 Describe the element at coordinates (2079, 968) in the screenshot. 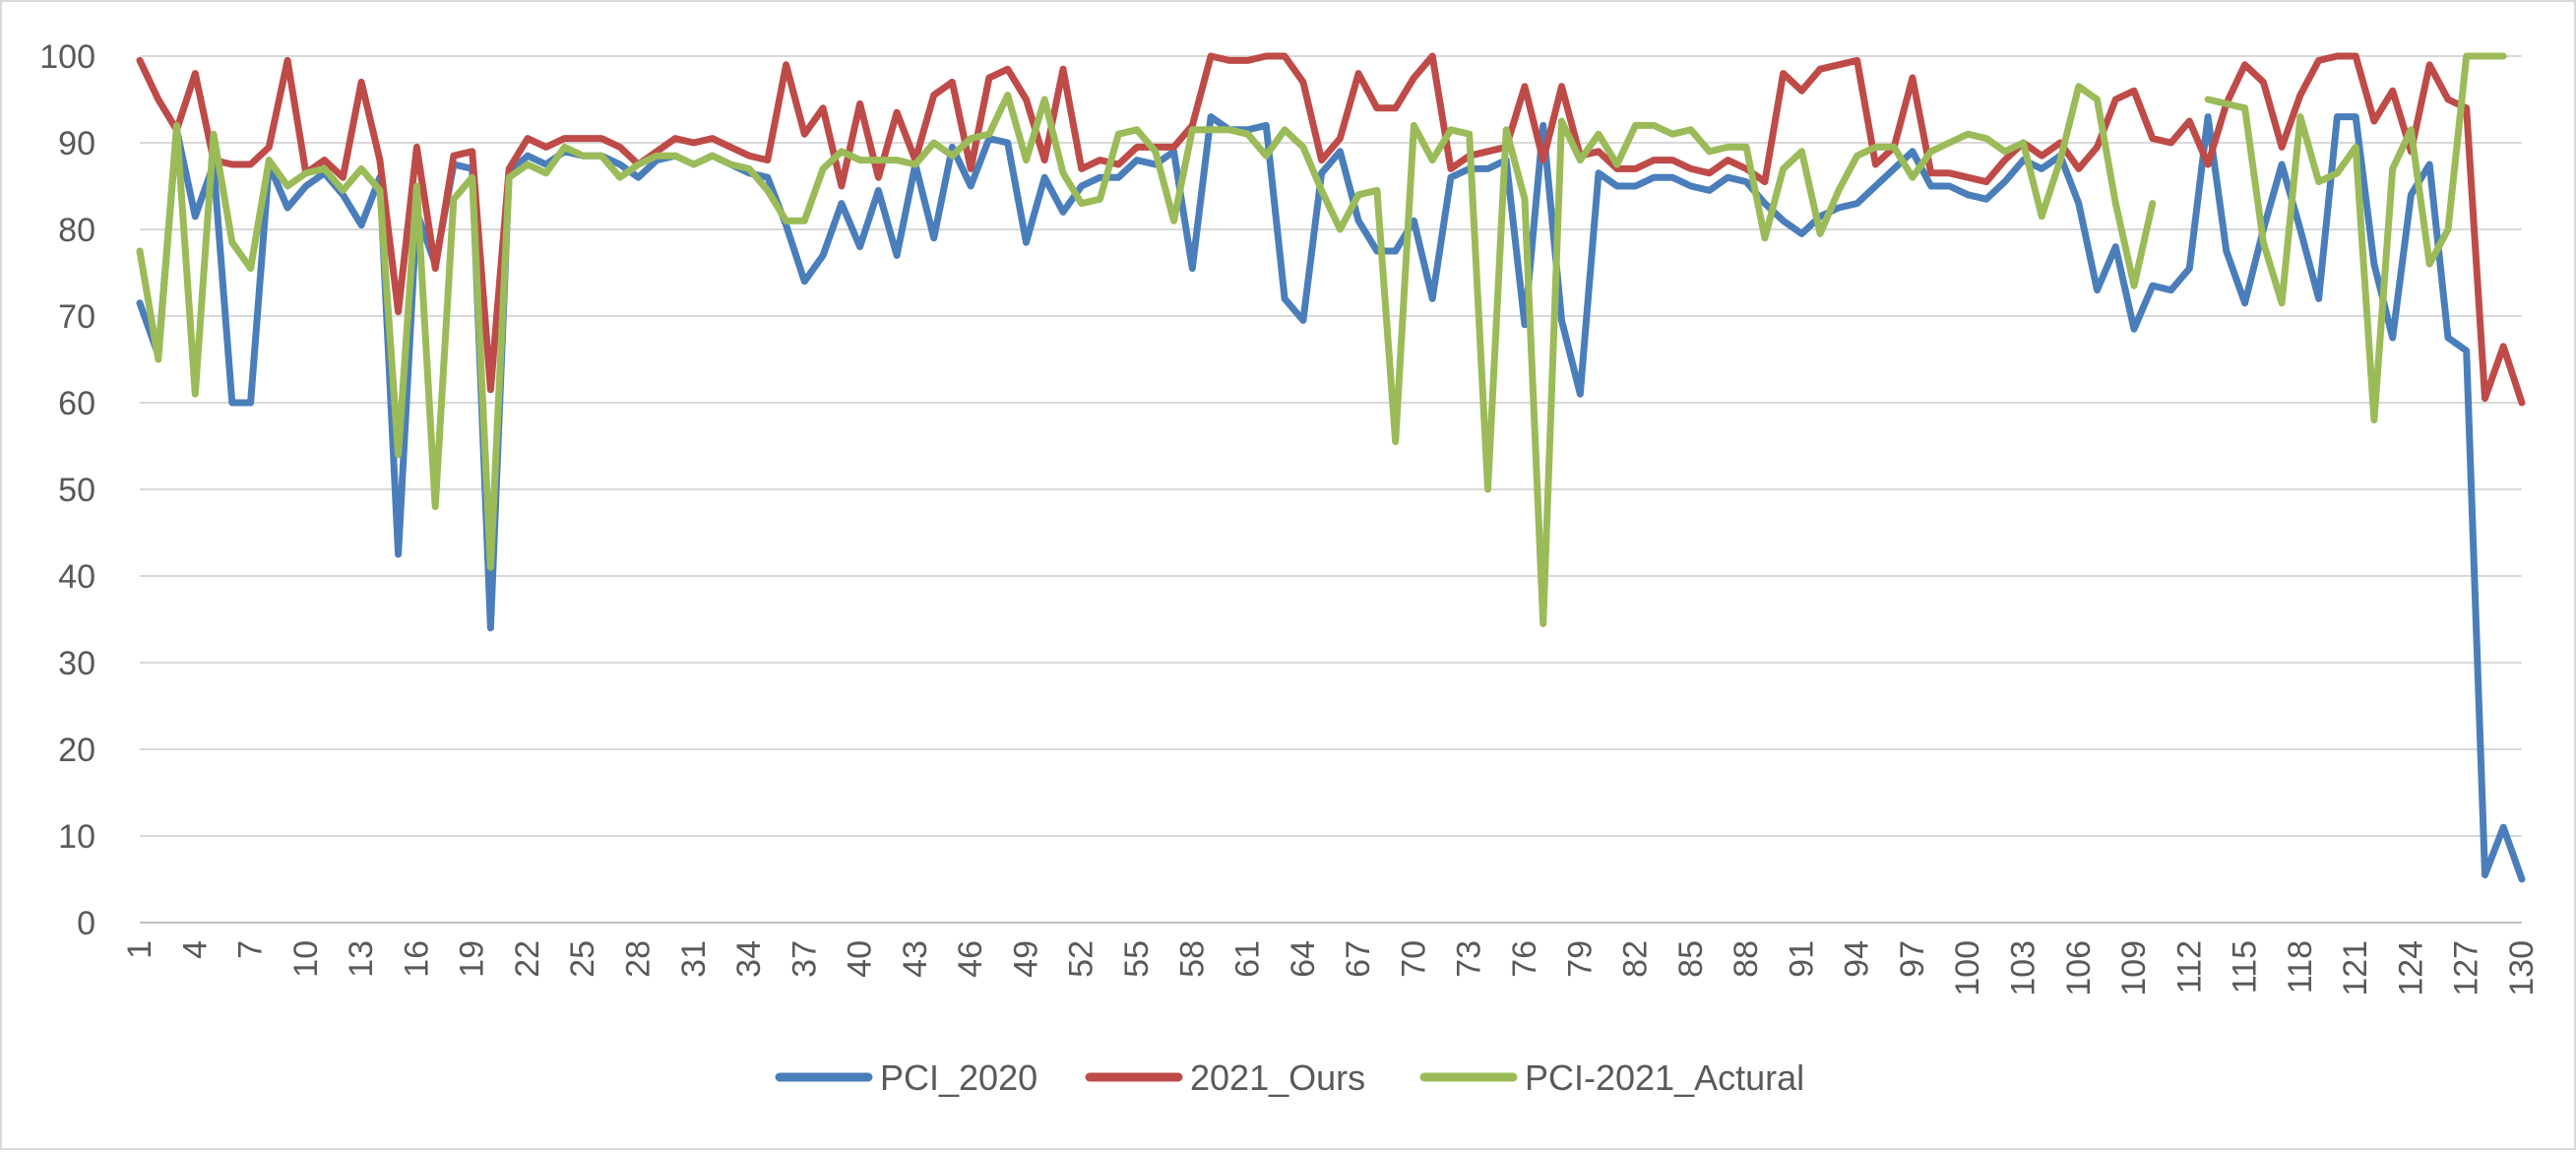

I see `x-tick-label: 106` at that location.